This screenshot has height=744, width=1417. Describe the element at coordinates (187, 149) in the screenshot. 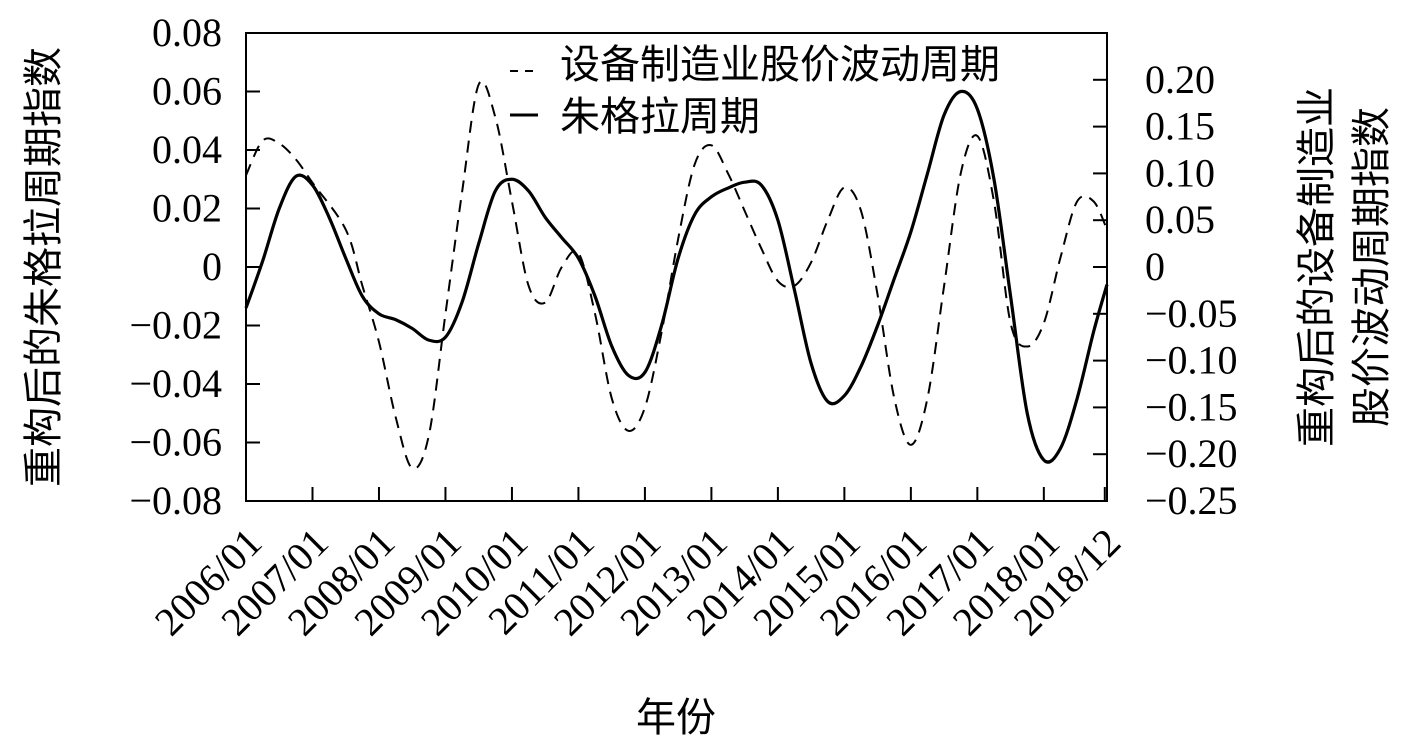

I see `y-left-tick-label: 0.04` at that location.